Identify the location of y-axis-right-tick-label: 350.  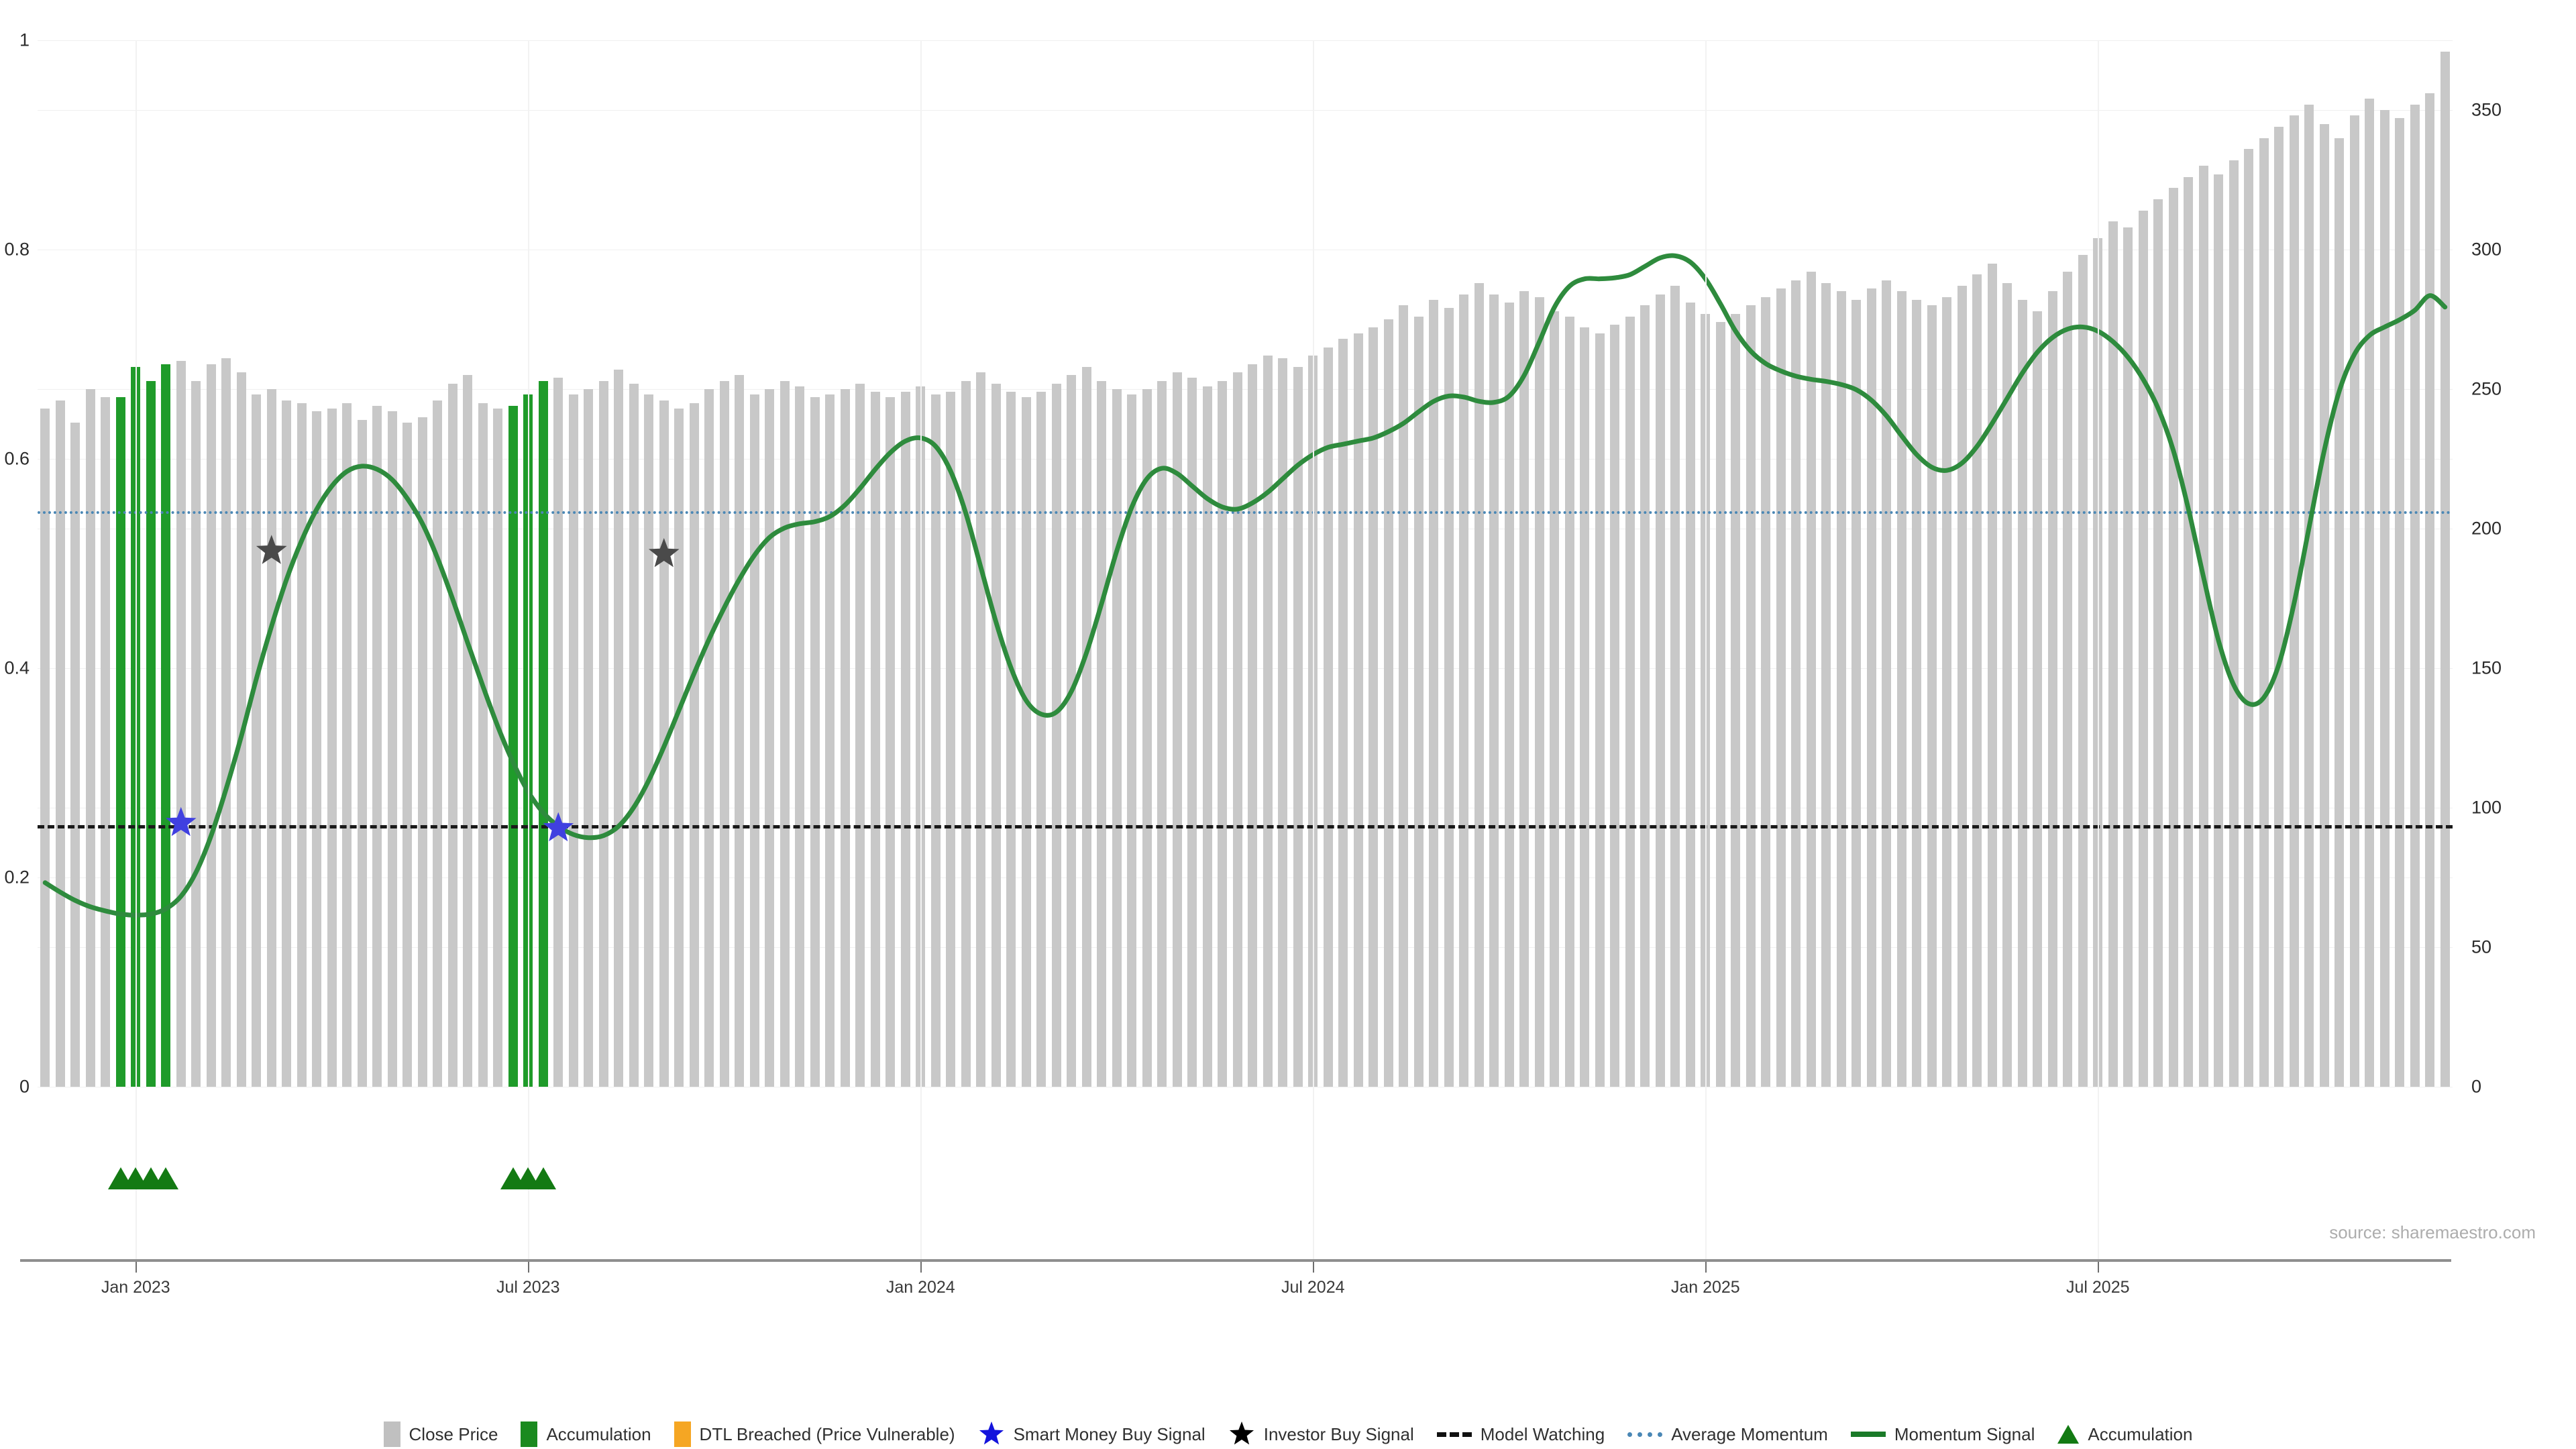
(2486, 109).